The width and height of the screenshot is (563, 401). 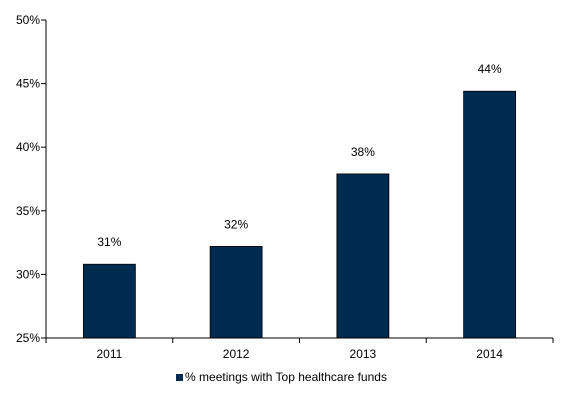 I want to click on legend: % meetings with Top healthcare funds, so click(x=281, y=377).